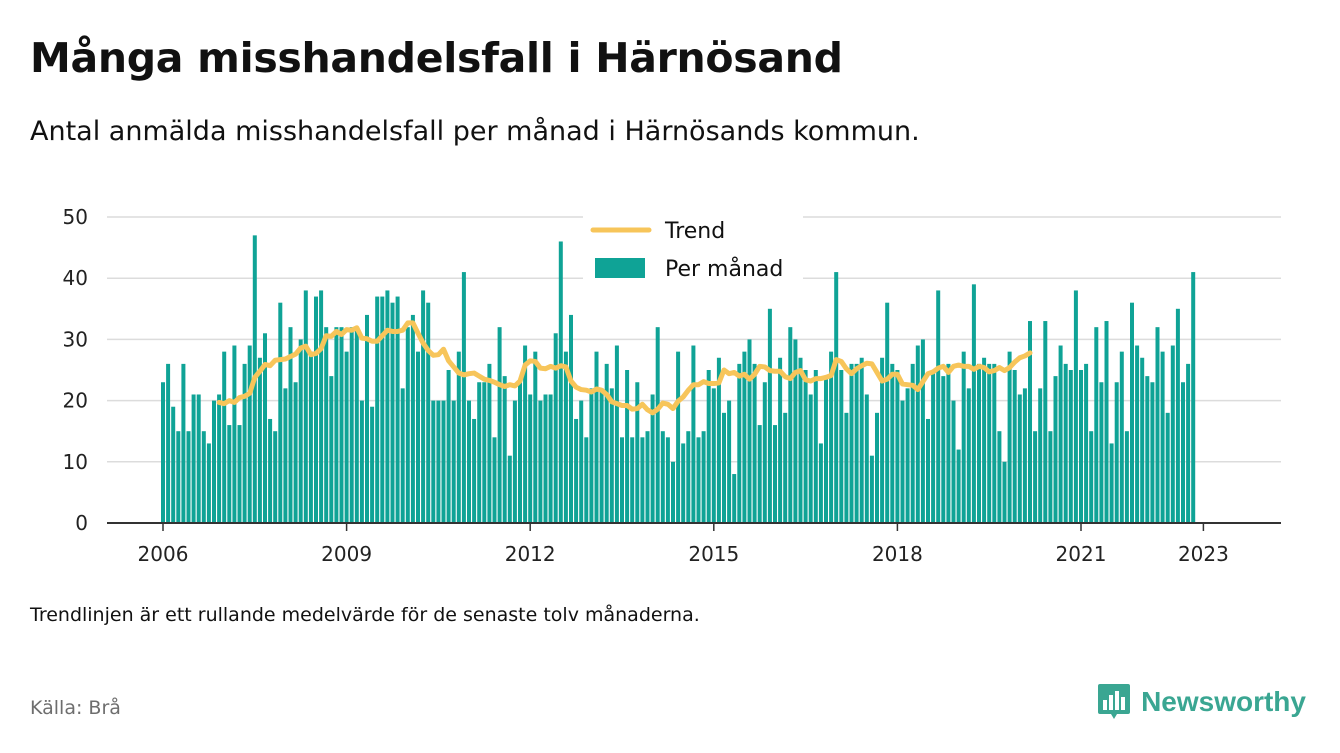  Describe the element at coordinates (683, 544) in the screenshot. I see `x-axis: 2006 2009 2012 2015 2018 2021 2023` at that location.